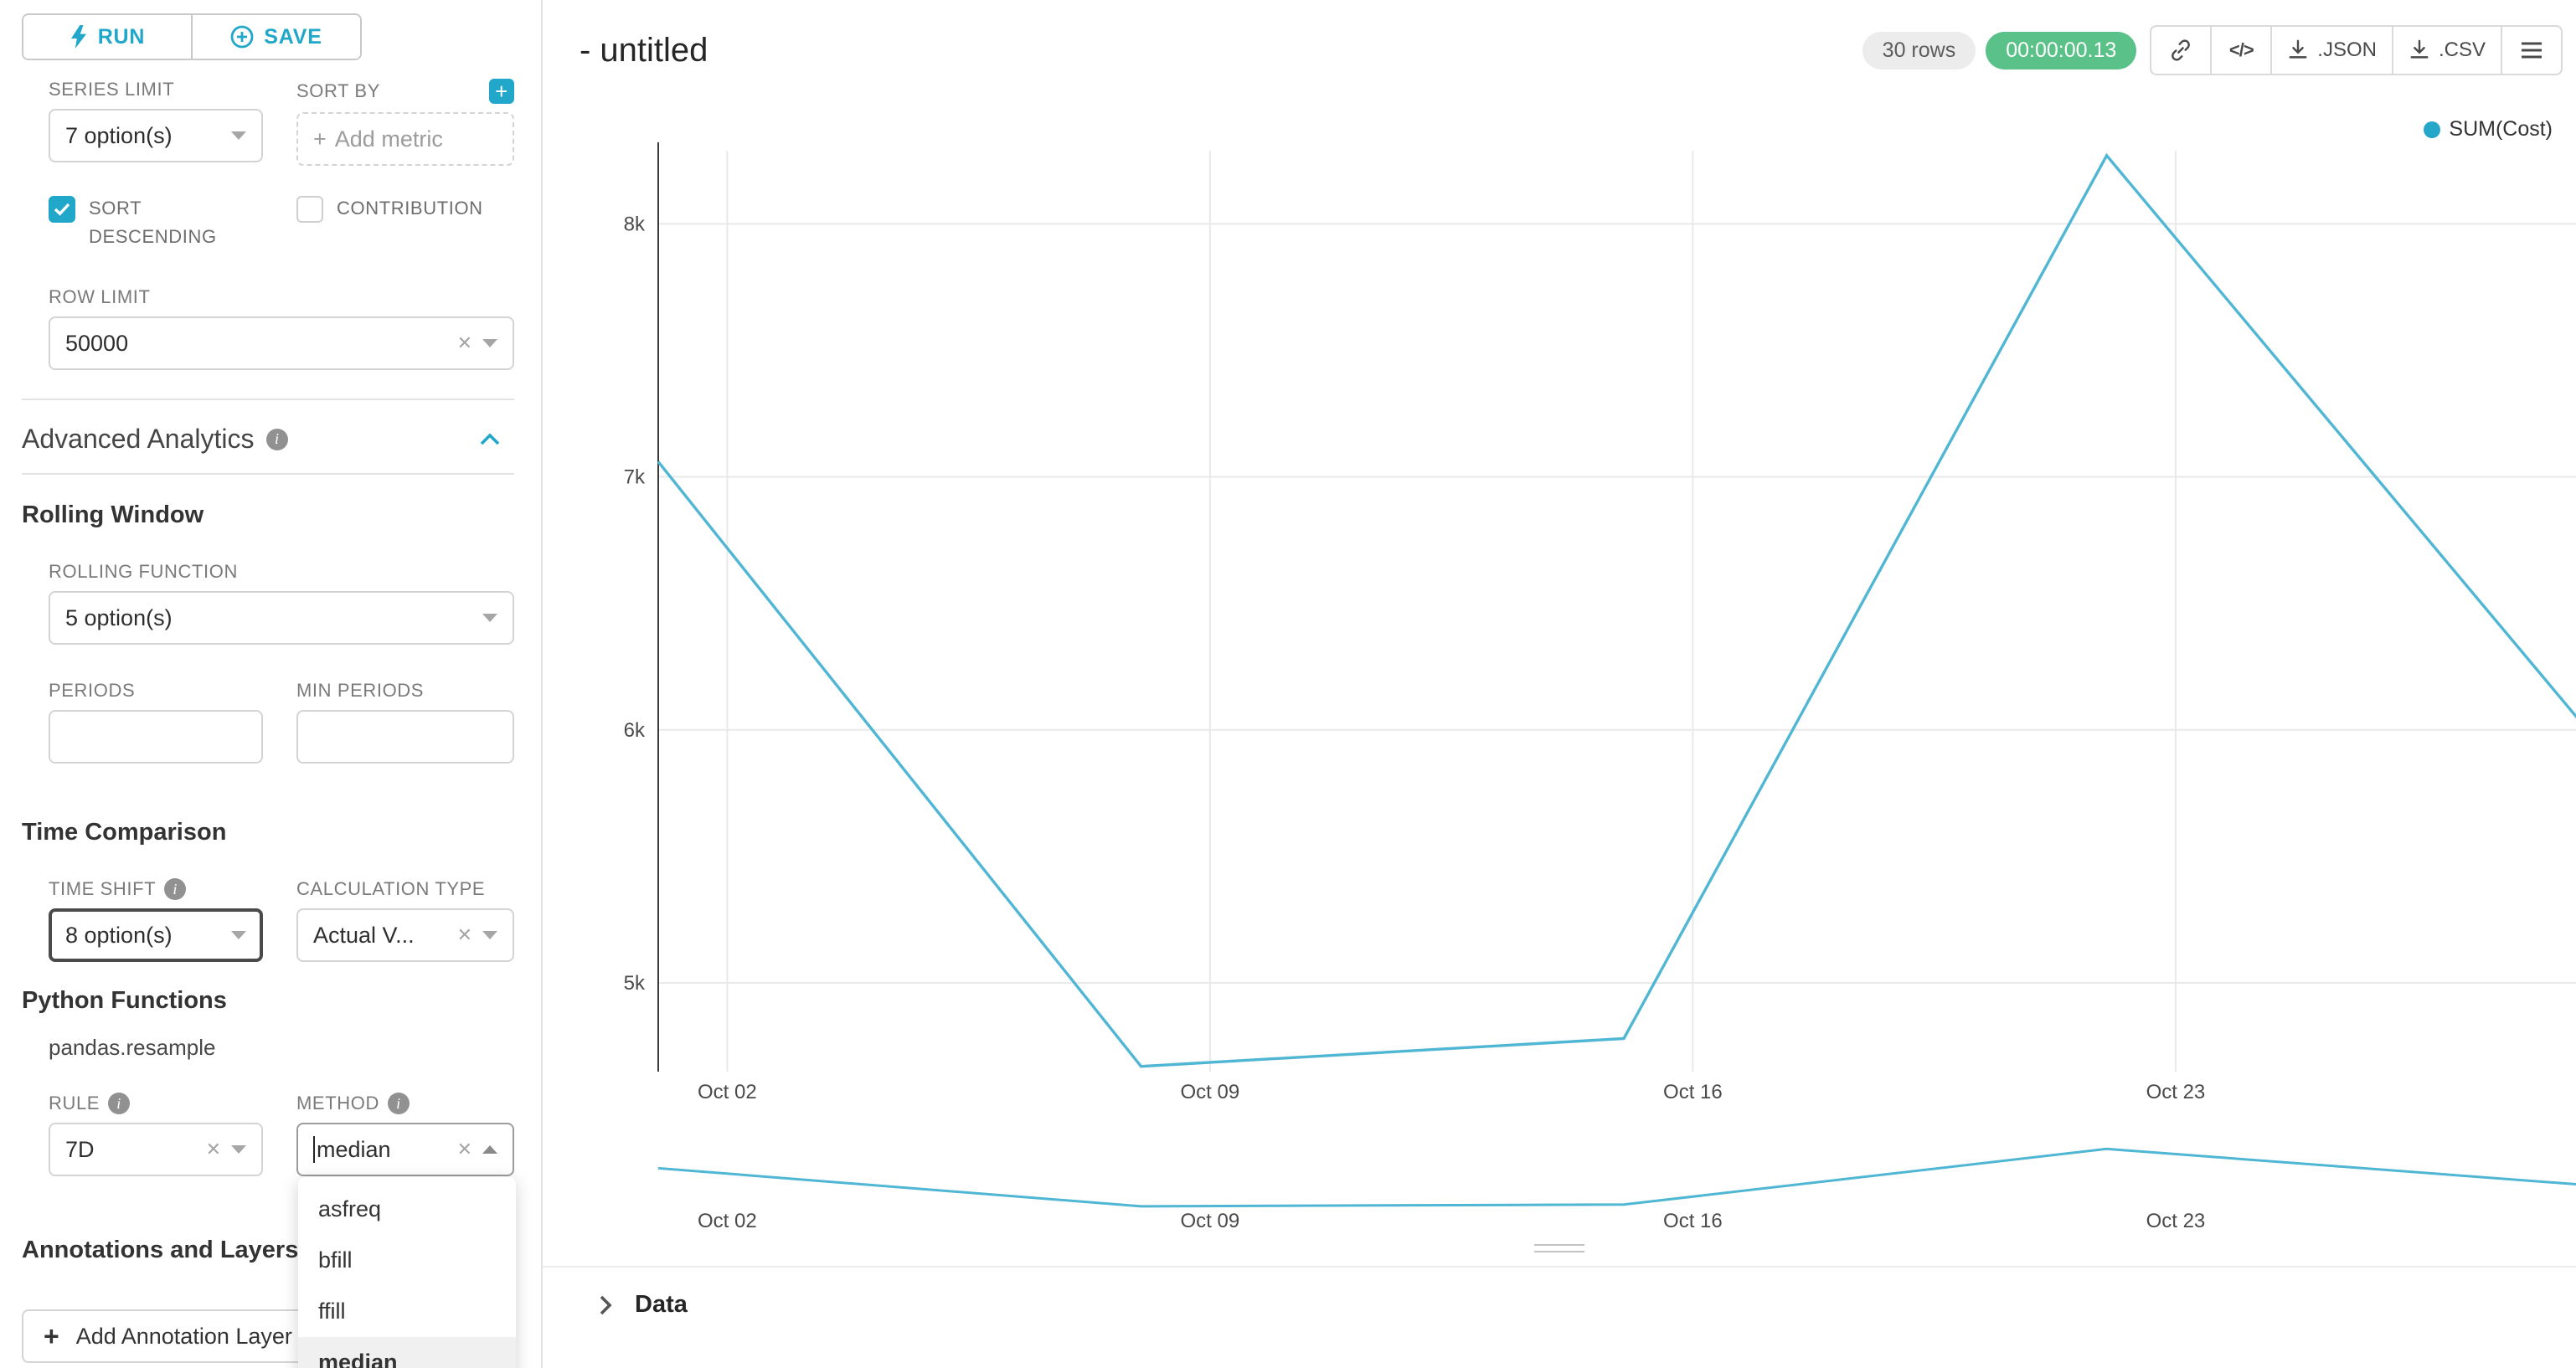  Describe the element at coordinates (2347, 50) in the screenshot. I see `json-label: .JSON` at that location.